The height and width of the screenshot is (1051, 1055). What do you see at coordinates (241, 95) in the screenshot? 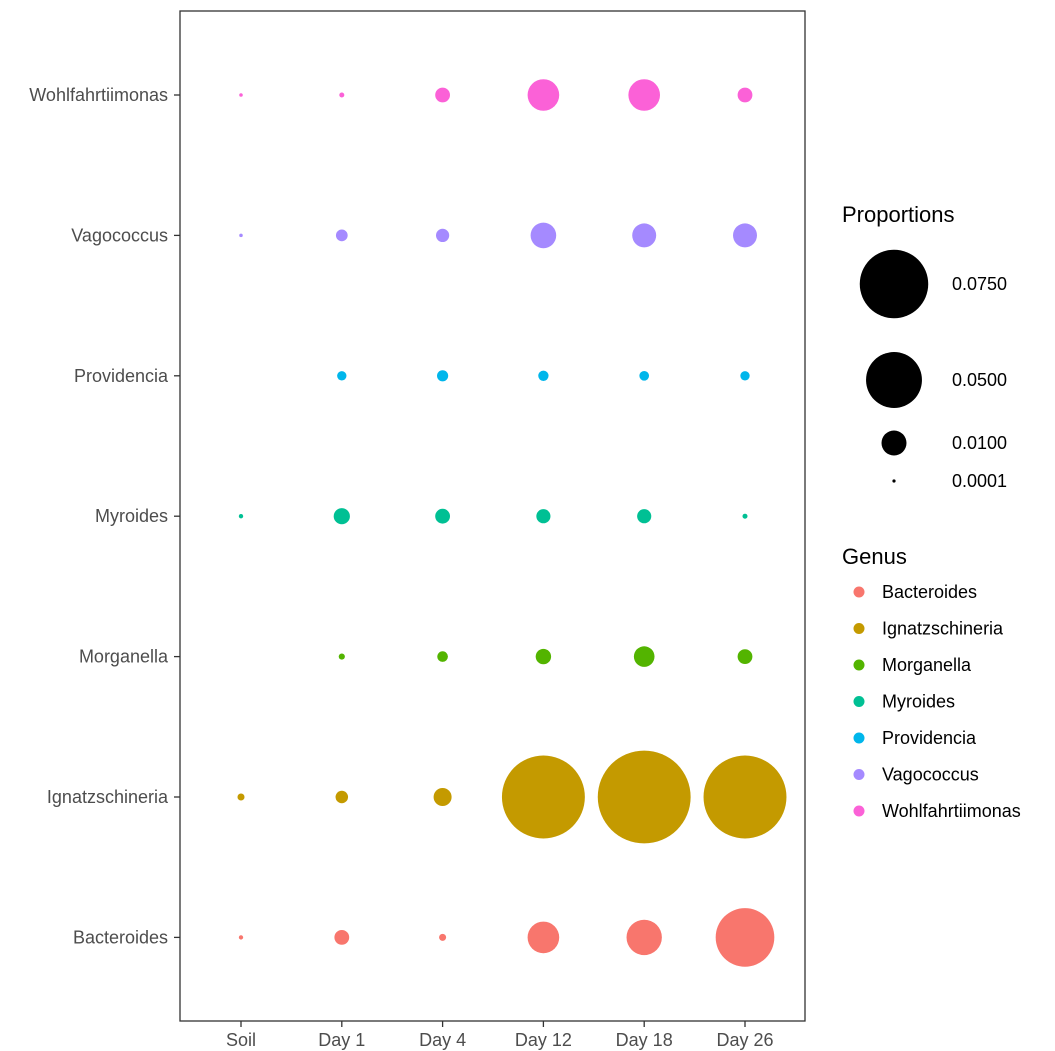
I see `bubble-wohlfahrtiimonas-soil` at bounding box center [241, 95].